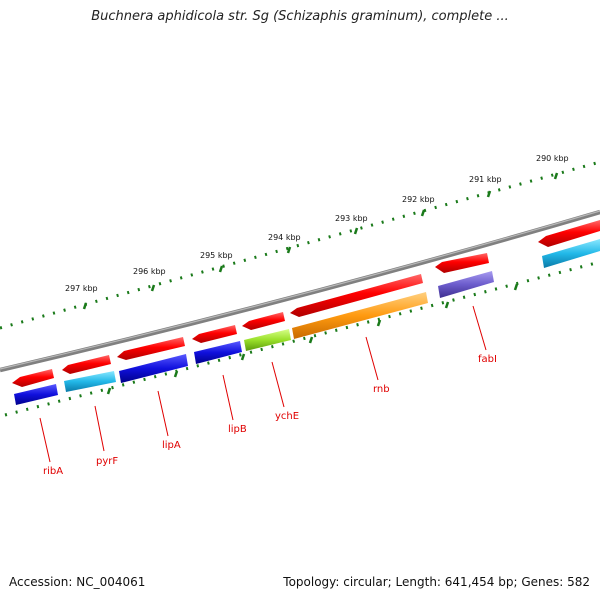 The image size is (600, 600). What do you see at coordinates (418, 199) in the screenshot?
I see `ruler-label: 292 kbp` at bounding box center [418, 199].